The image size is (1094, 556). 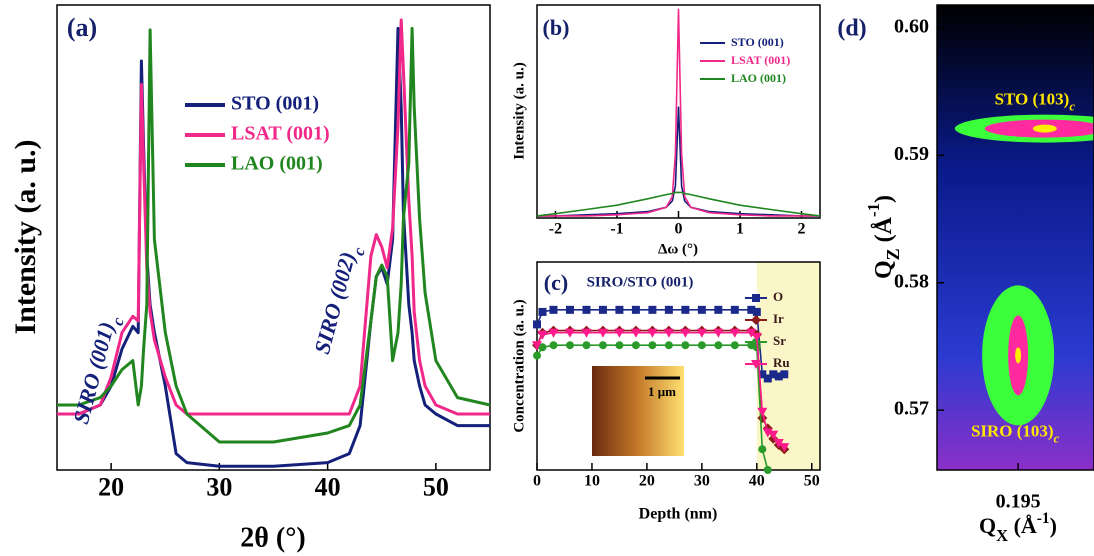 What do you see at coordinates (802, 229) in the screenshot?
I see `x-tick-label: 2` at bounding box center [802, 229].